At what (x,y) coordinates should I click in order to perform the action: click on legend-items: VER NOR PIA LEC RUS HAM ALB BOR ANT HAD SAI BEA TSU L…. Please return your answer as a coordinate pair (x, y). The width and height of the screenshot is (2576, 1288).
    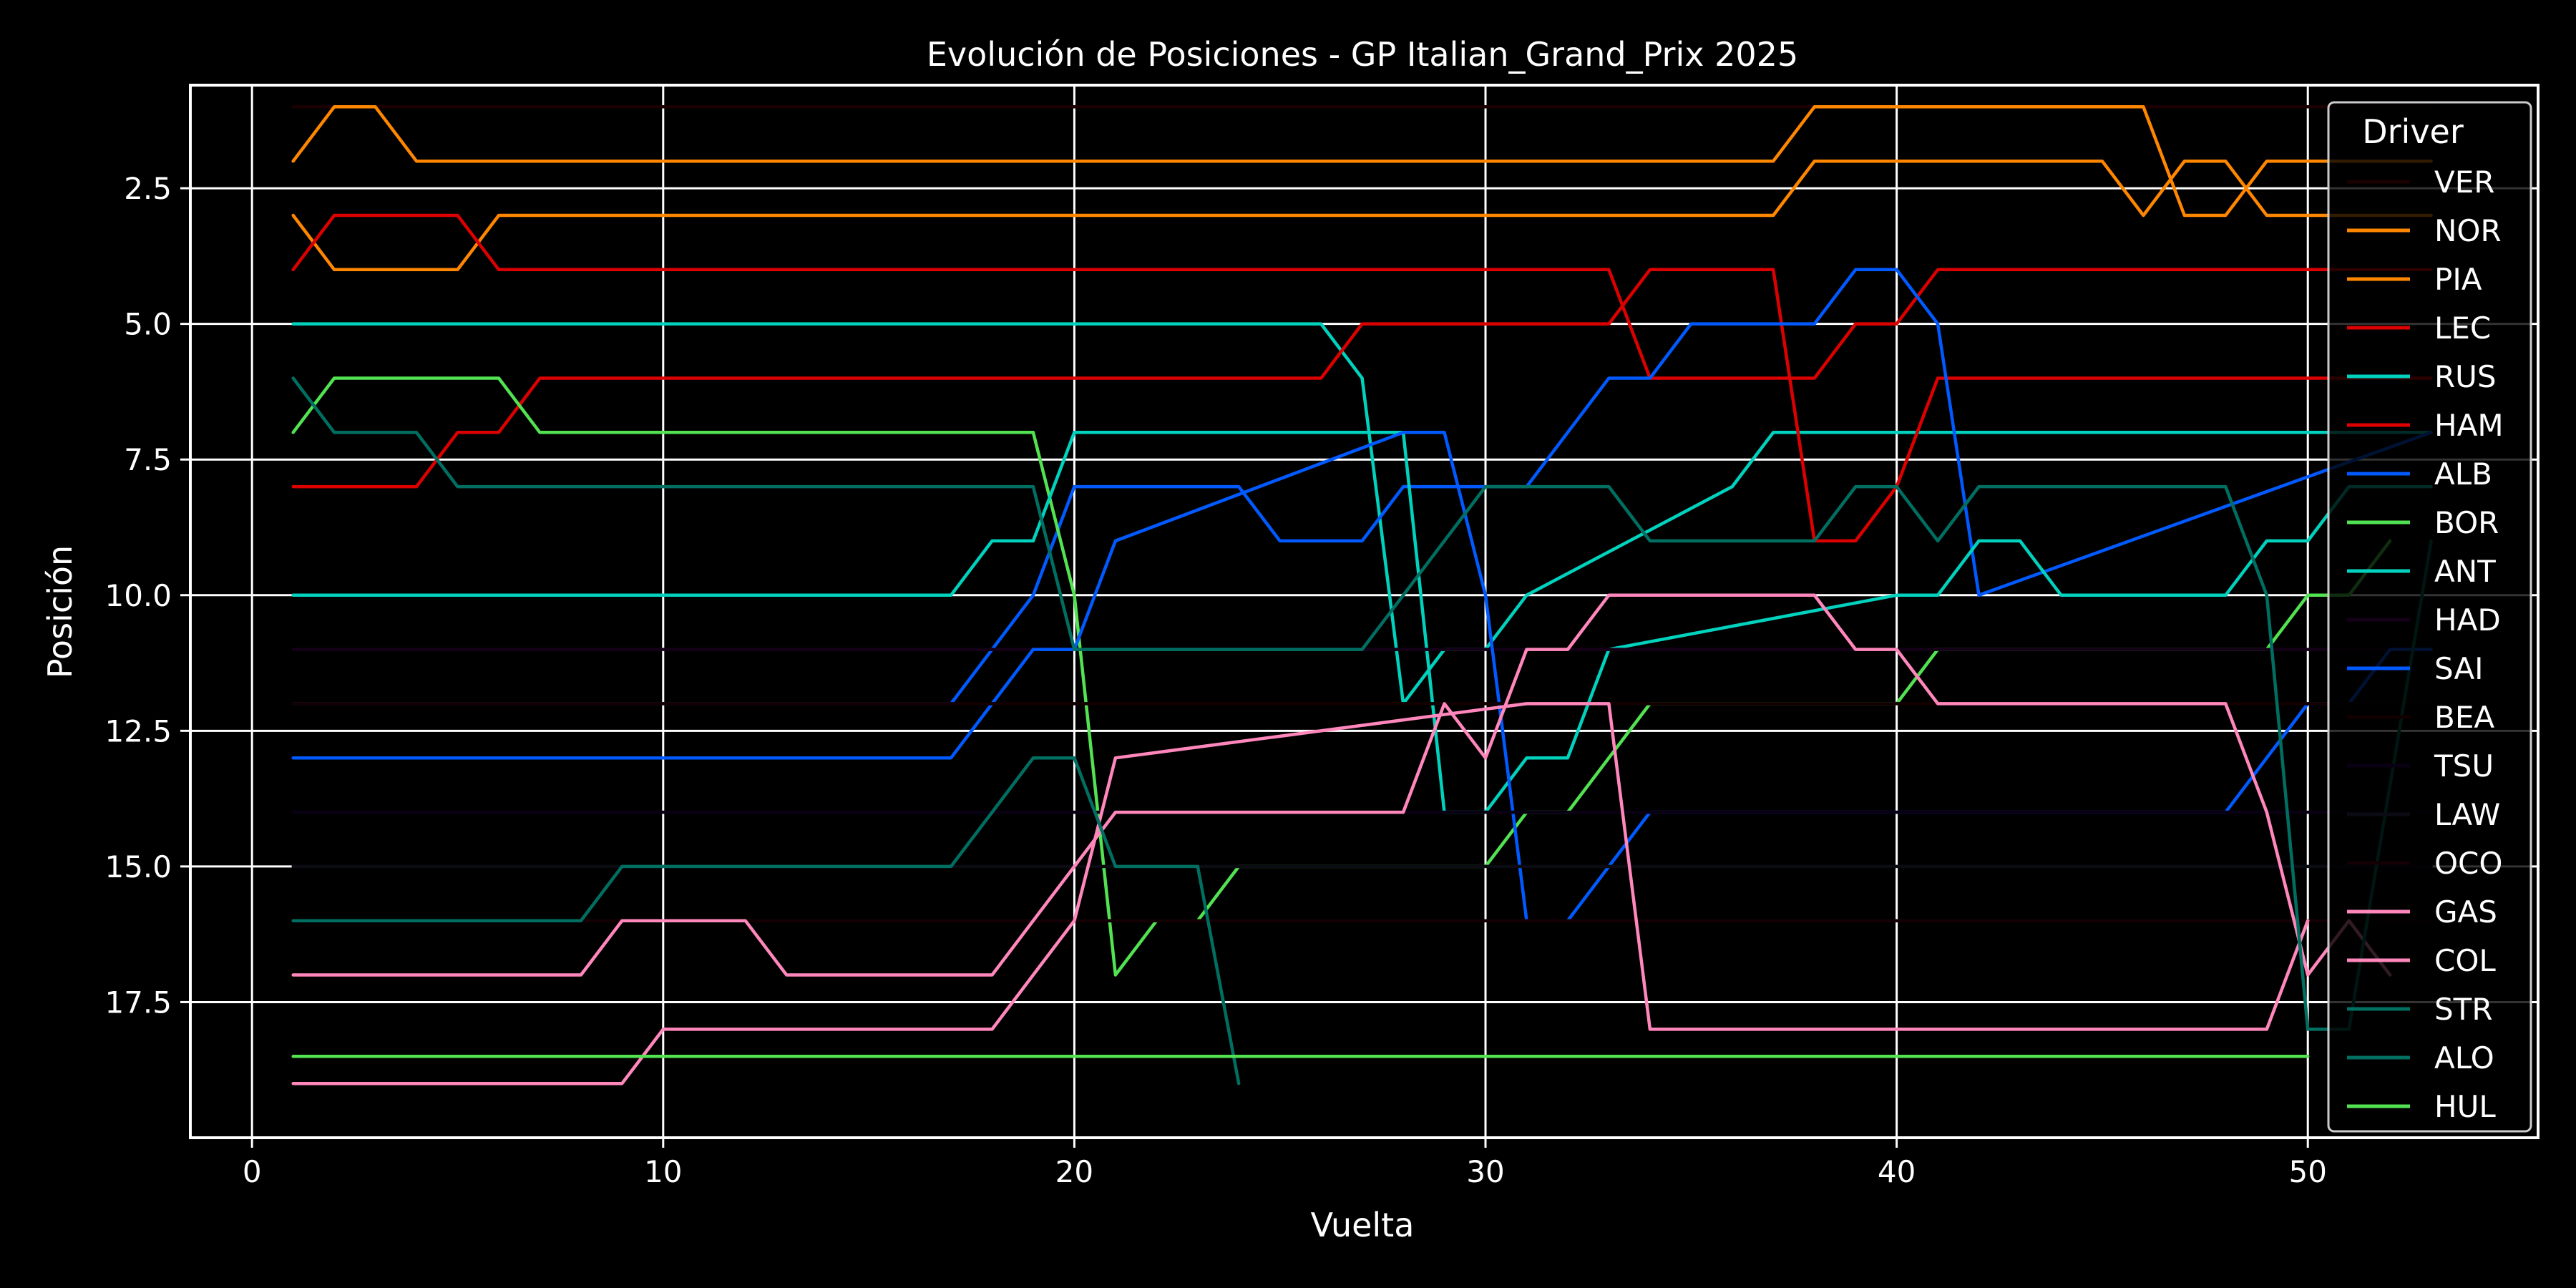
    Looking at the image, I should click on (2425, 644).